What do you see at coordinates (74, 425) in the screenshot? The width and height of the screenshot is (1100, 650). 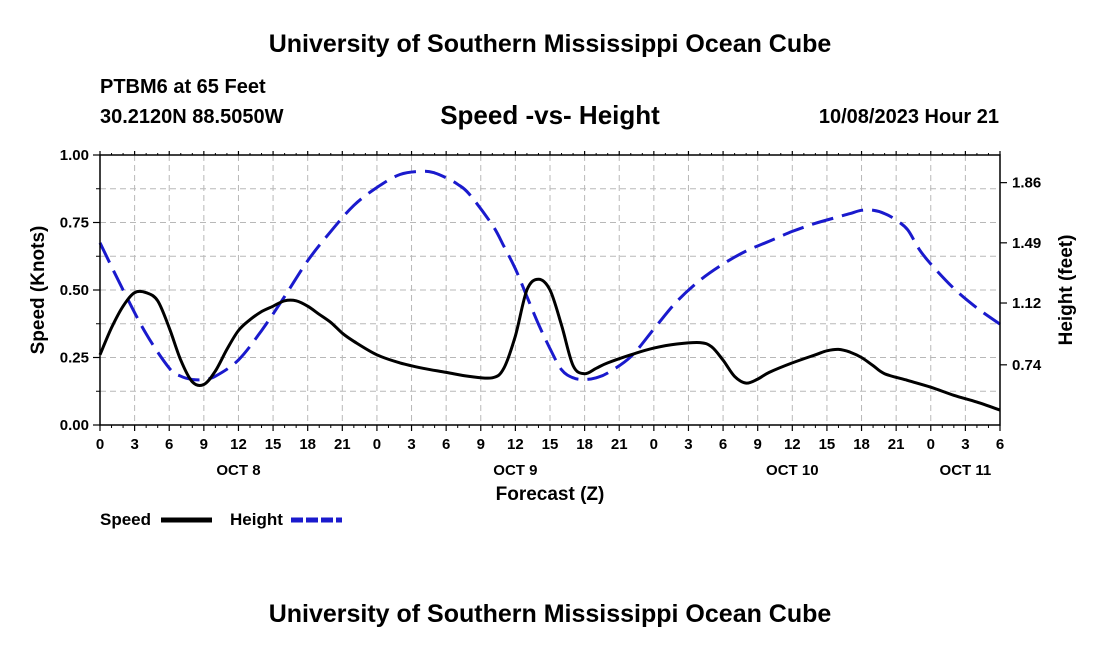 I see `y-tick-label: 0.00` at bounding box center [74, 425].